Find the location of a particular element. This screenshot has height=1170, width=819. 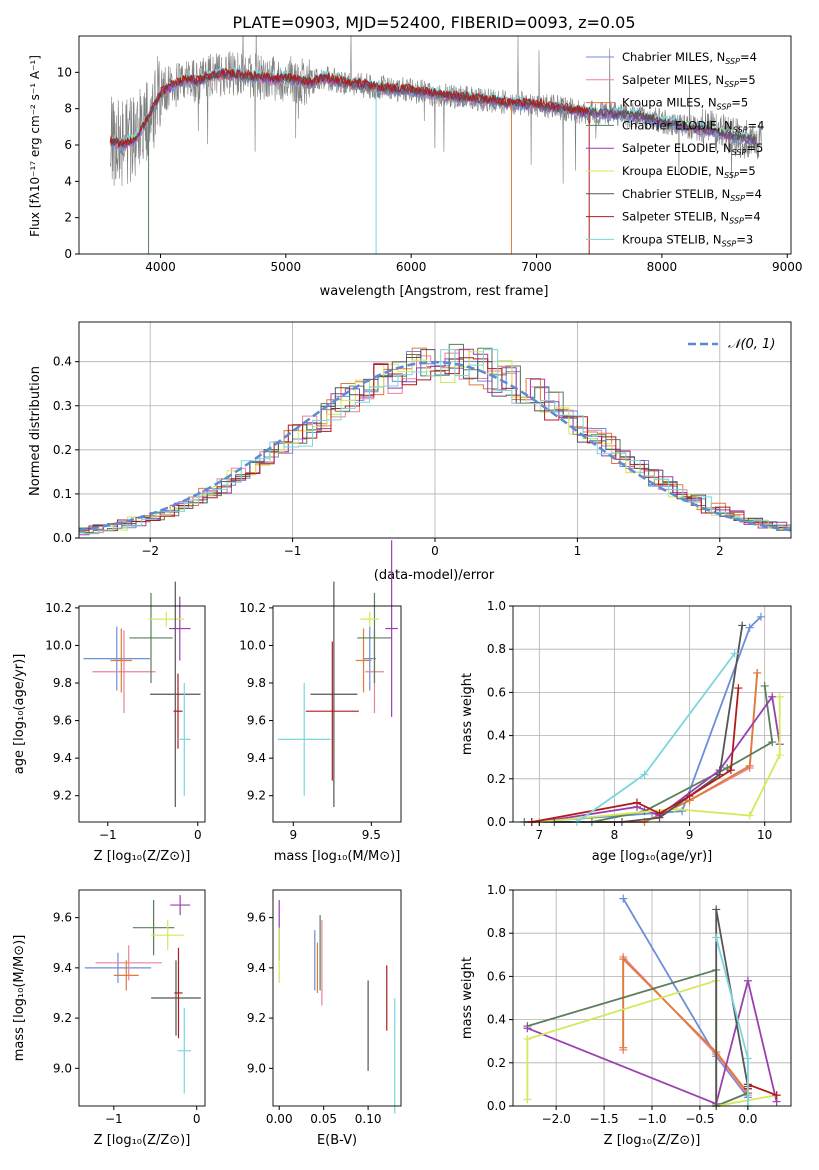

y-tick-label: 0.3 is located at coordinates (62, 406).